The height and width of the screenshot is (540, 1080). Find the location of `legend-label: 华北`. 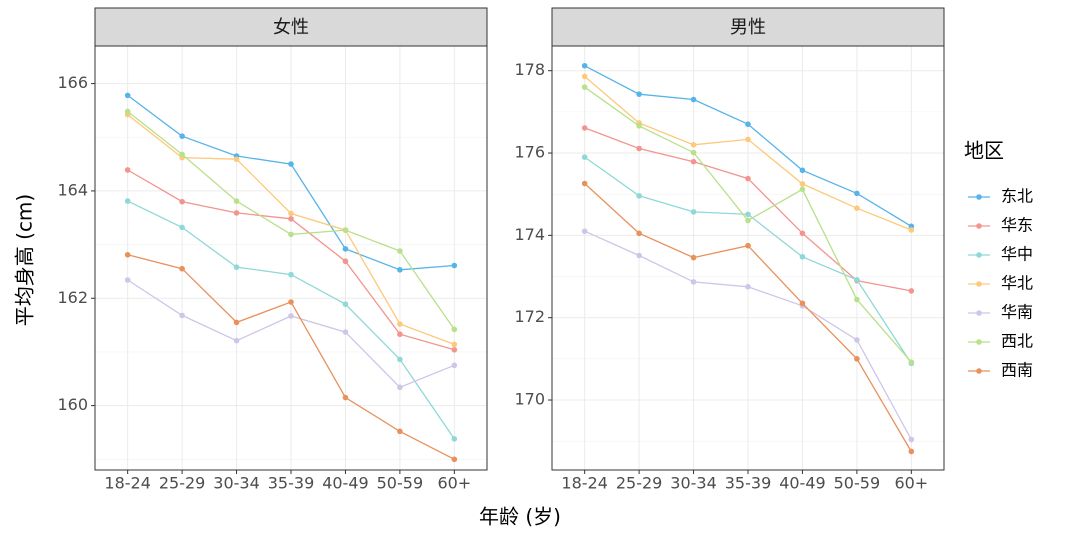

legend-label: 华北 is located at coordinates (1017, 283).